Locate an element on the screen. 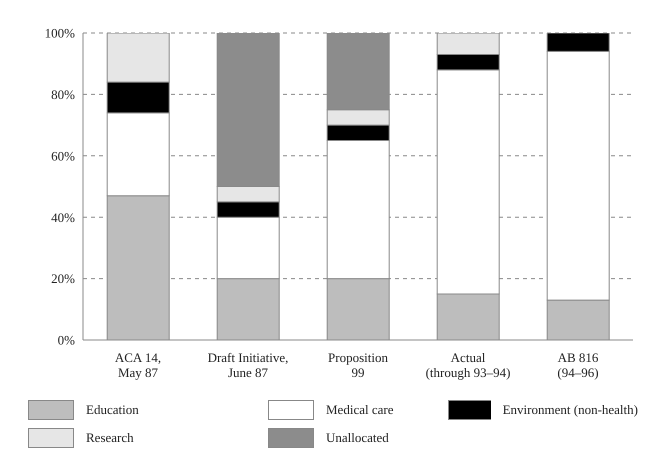 Image resolution: width=649 pixels, height=452 pixels. legend-label: Unallocated is located at coordinates (357, 438).